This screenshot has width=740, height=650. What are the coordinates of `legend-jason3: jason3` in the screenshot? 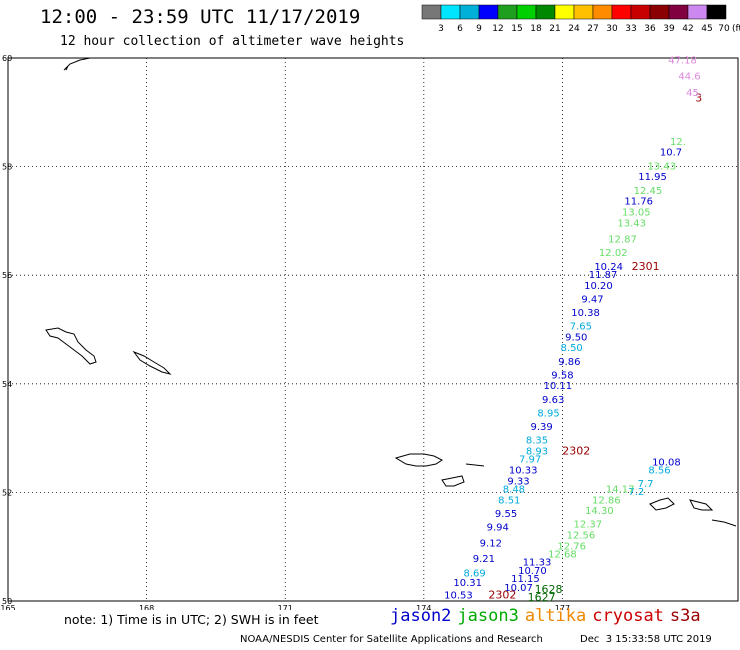 It's located at (488, 616).